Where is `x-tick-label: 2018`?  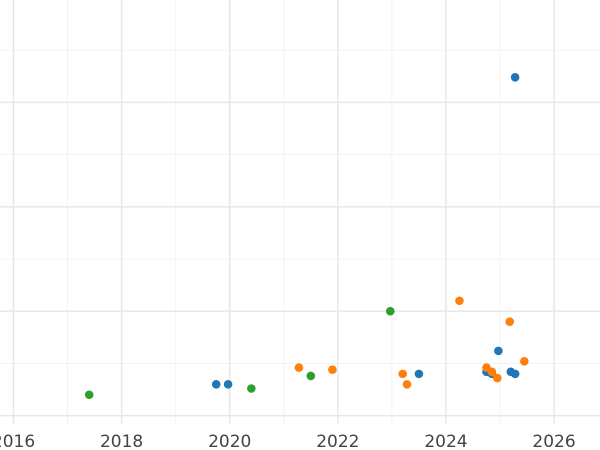 x-tick-label: 2018 is located at coordinates (121, 441).